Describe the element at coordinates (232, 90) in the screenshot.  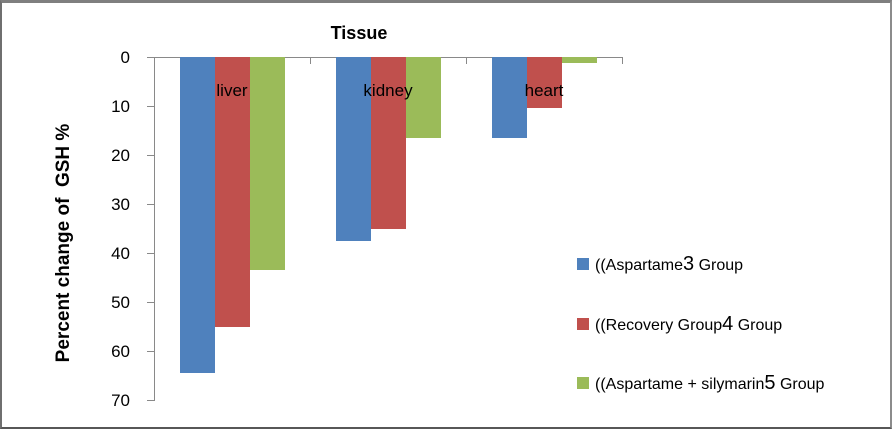
I see `category-label-liver: liver` at that location.